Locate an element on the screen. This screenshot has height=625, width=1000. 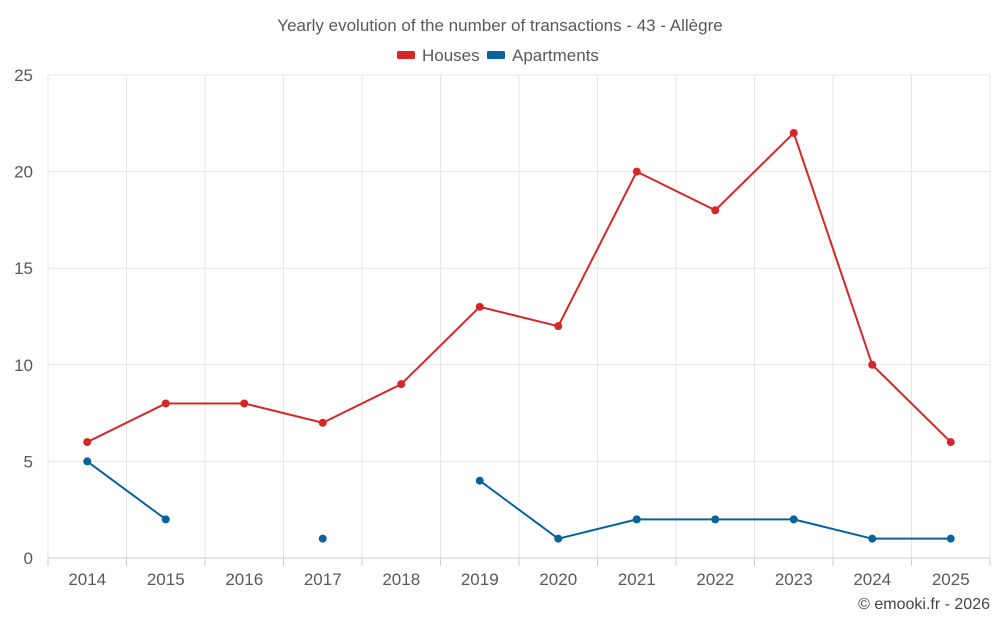
point-houses-2017 is located at coordinates (322, 422).